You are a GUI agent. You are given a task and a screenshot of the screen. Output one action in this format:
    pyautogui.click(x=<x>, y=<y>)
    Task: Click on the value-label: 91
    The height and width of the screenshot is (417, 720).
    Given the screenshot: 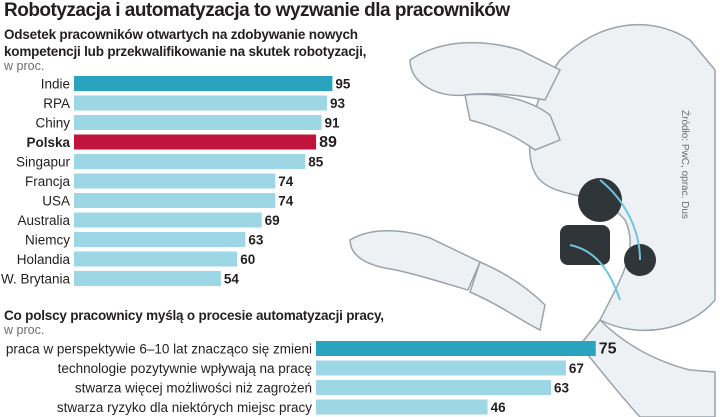 What is the action you would take?
    pyautogui.click(x=333, y=123)
    